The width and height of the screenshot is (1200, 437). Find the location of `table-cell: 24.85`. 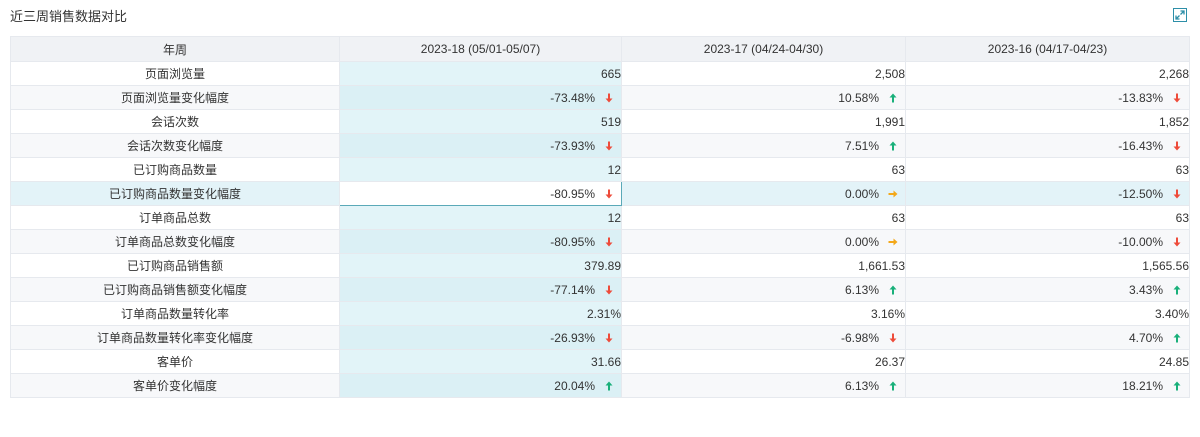

table-cell: 24.85 is located at coordinates (1047, 361).